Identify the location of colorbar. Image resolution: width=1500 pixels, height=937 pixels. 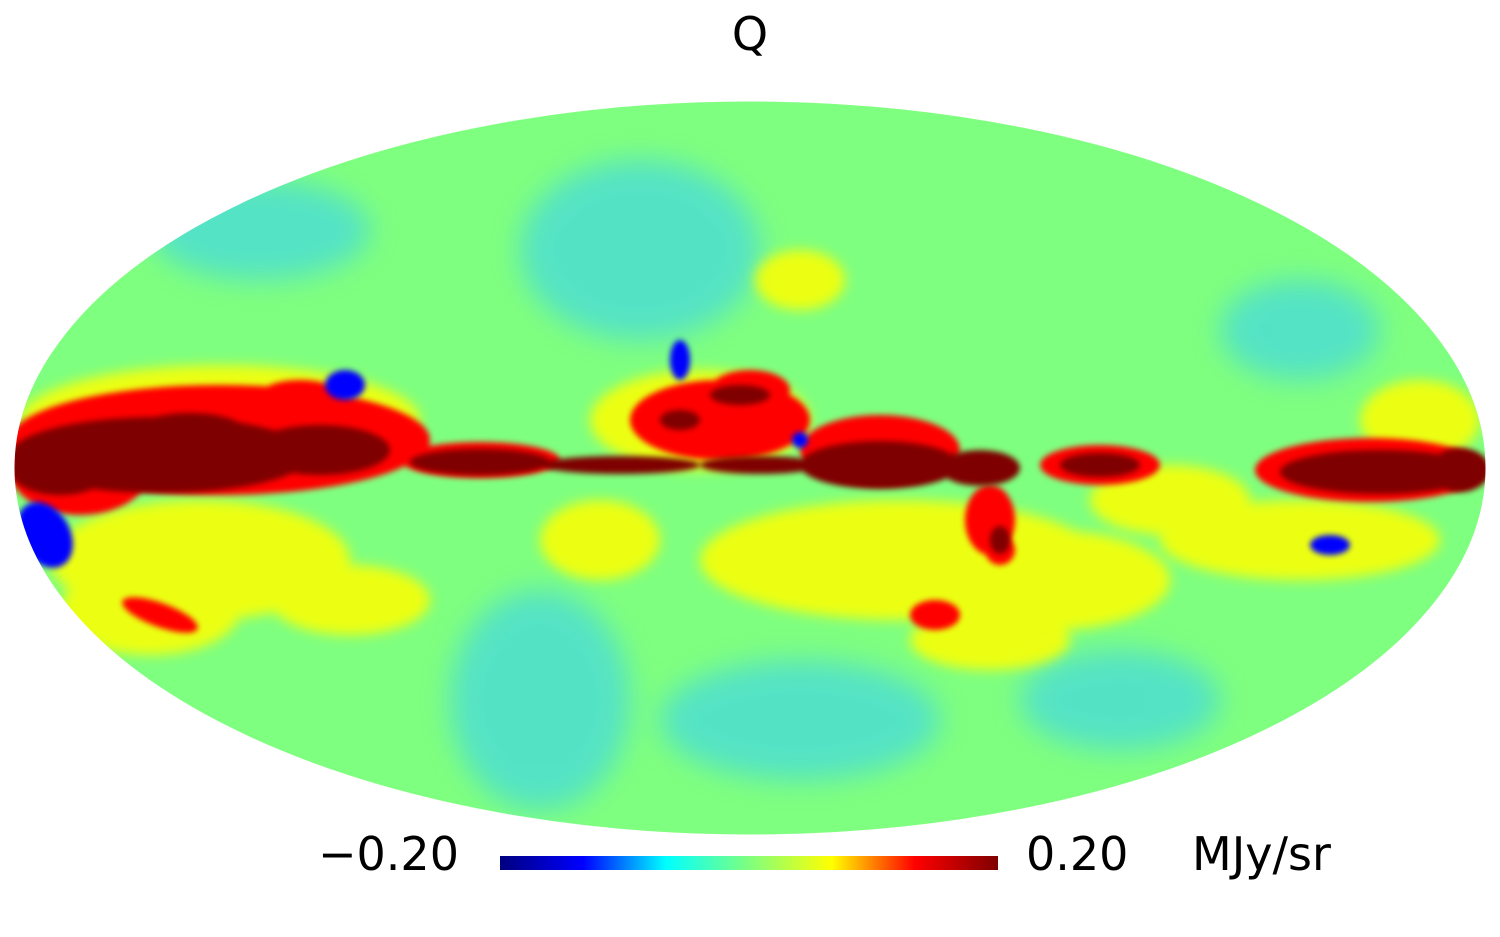
(749, 863).